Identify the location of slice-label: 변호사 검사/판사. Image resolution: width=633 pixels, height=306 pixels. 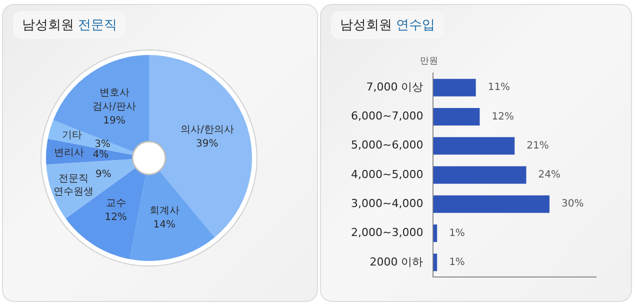
(114, 99).